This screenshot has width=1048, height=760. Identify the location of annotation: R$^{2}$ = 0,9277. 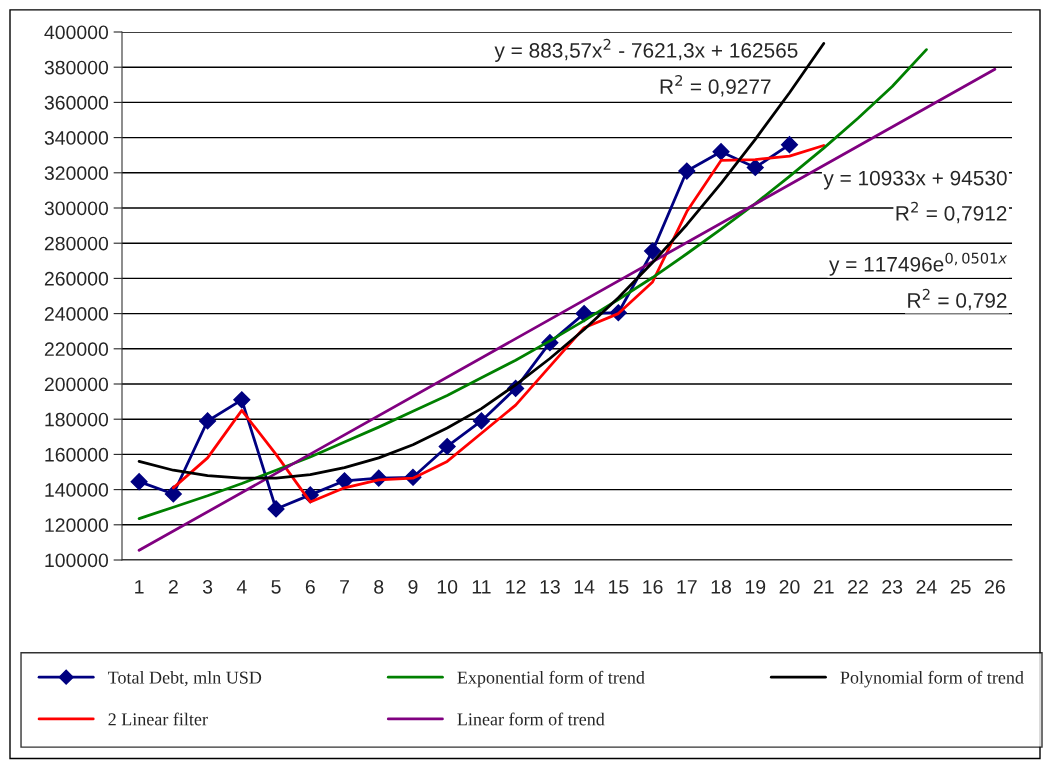
(715, 85).